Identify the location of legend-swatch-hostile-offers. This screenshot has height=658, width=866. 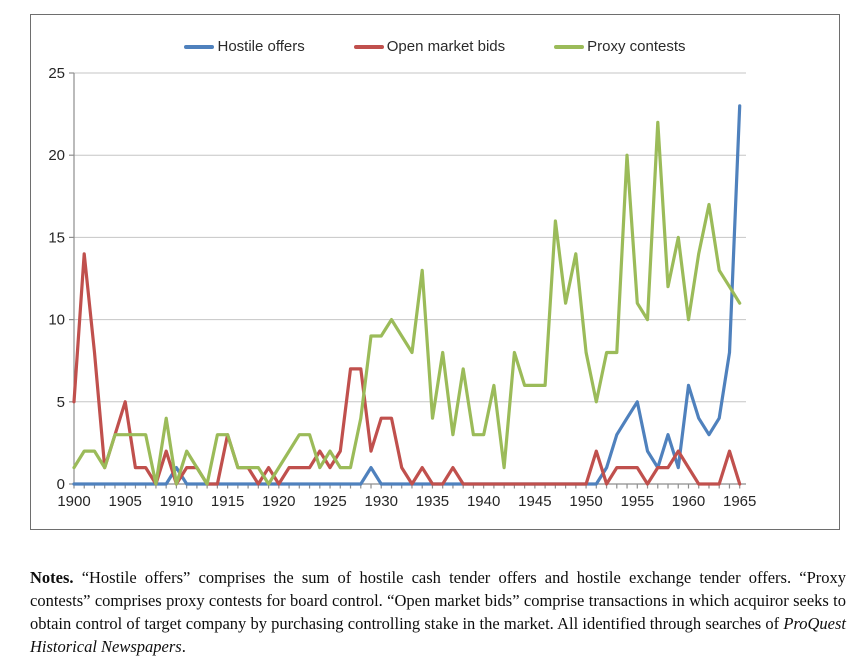
(199, 46).